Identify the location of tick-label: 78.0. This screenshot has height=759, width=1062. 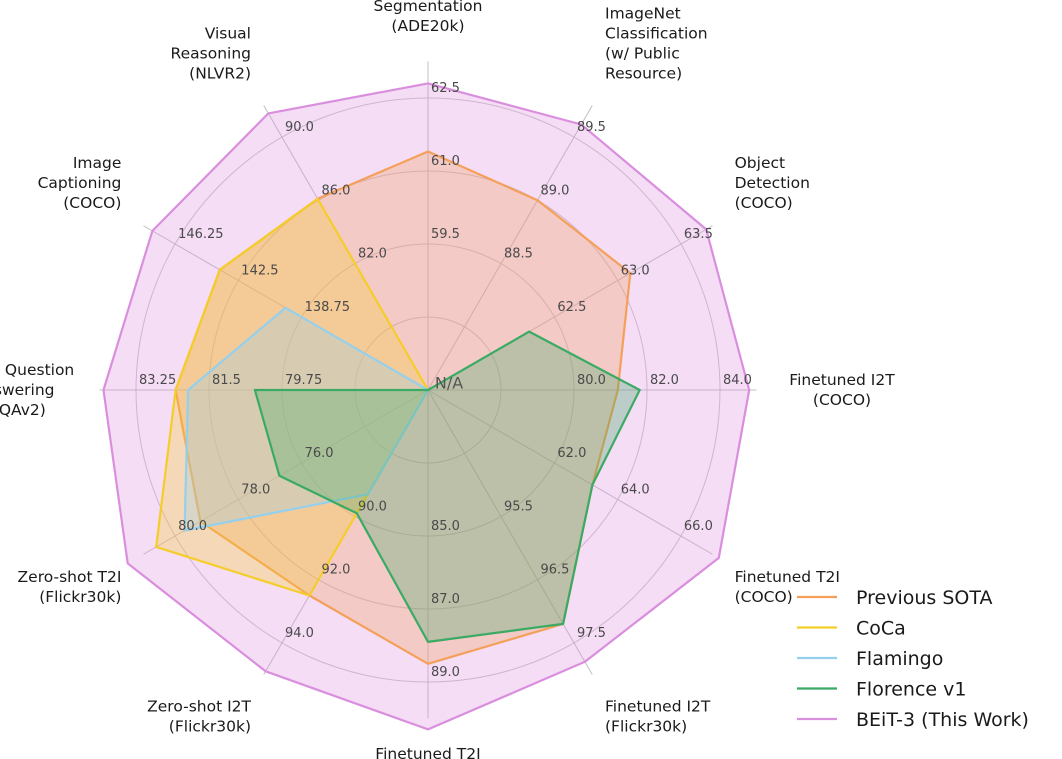
(255, 490).